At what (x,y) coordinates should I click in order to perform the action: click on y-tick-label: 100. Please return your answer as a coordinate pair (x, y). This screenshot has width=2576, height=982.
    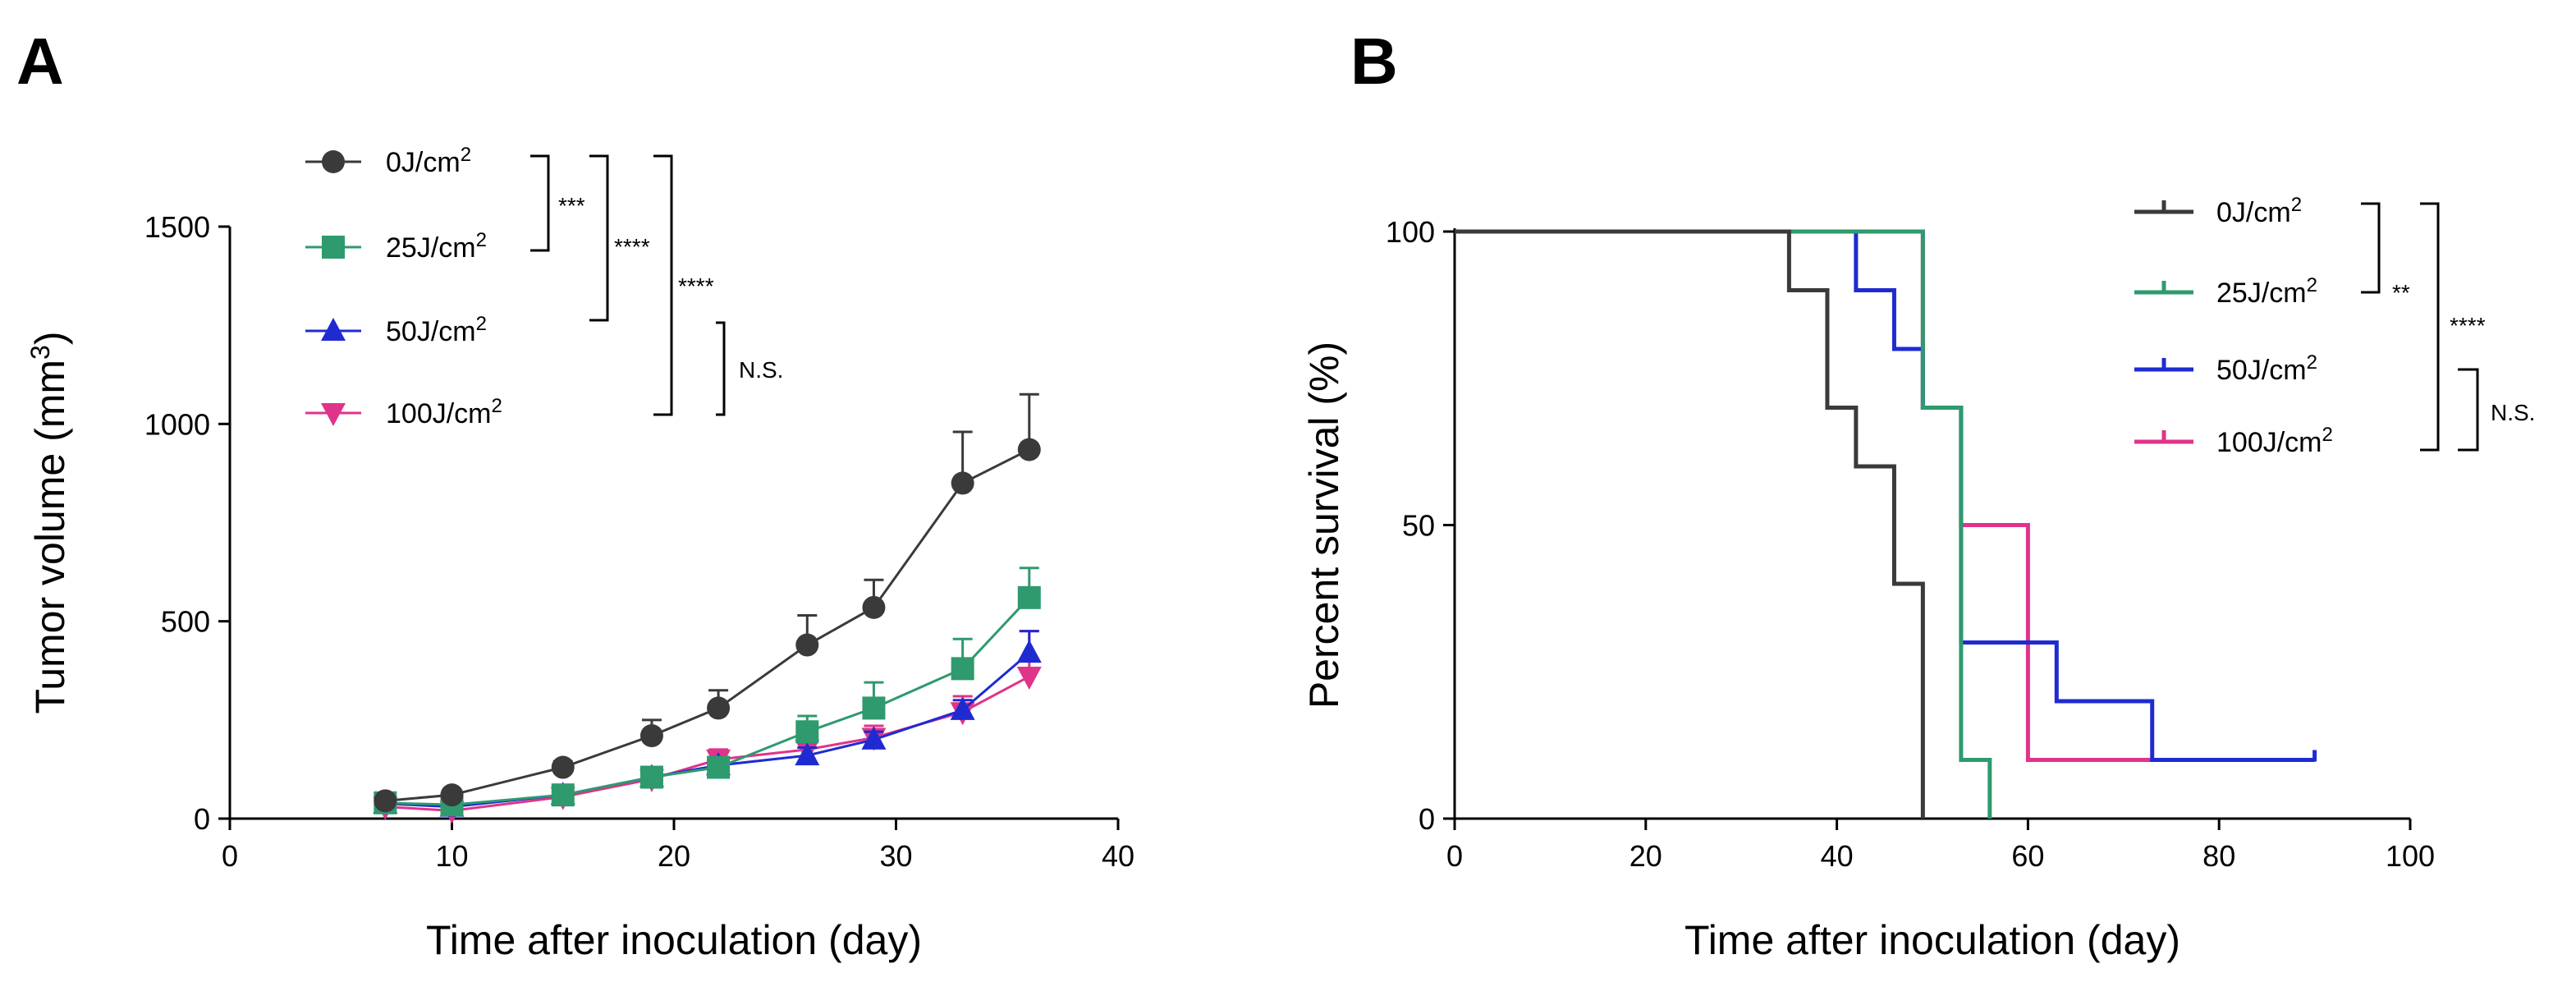
    Looking at the image, I should click on (1411, 232).